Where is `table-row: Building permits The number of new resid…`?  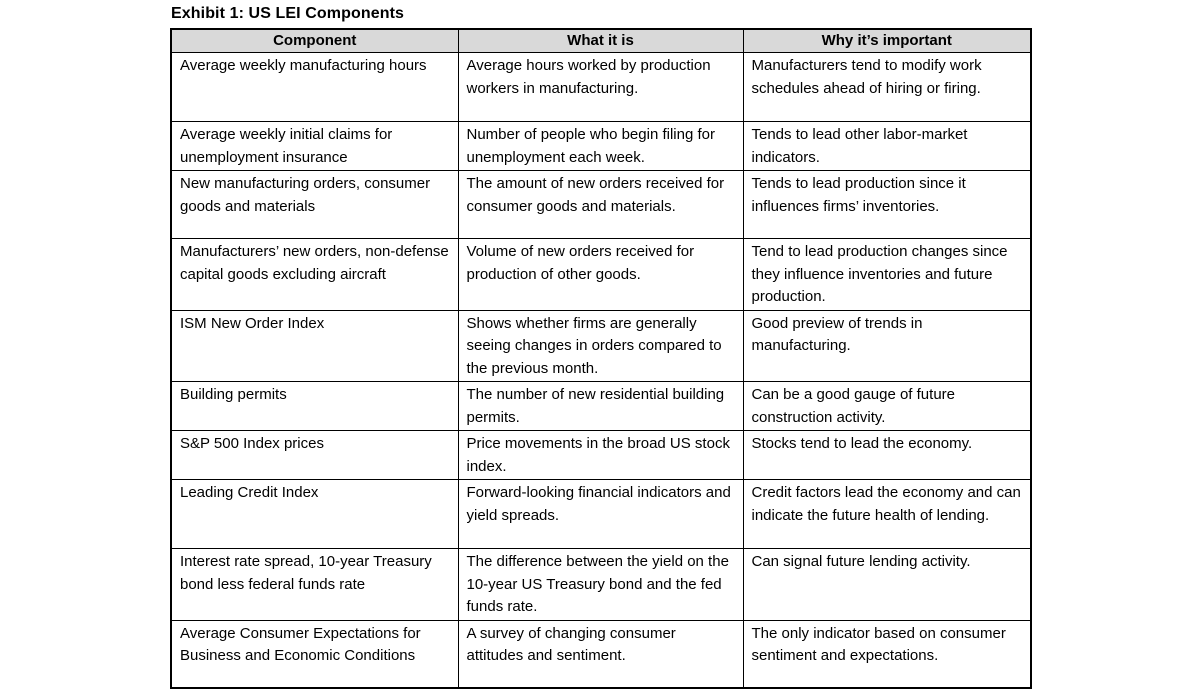
table-row: Building permits The number of new resid… is located at coordinates (601, 406).